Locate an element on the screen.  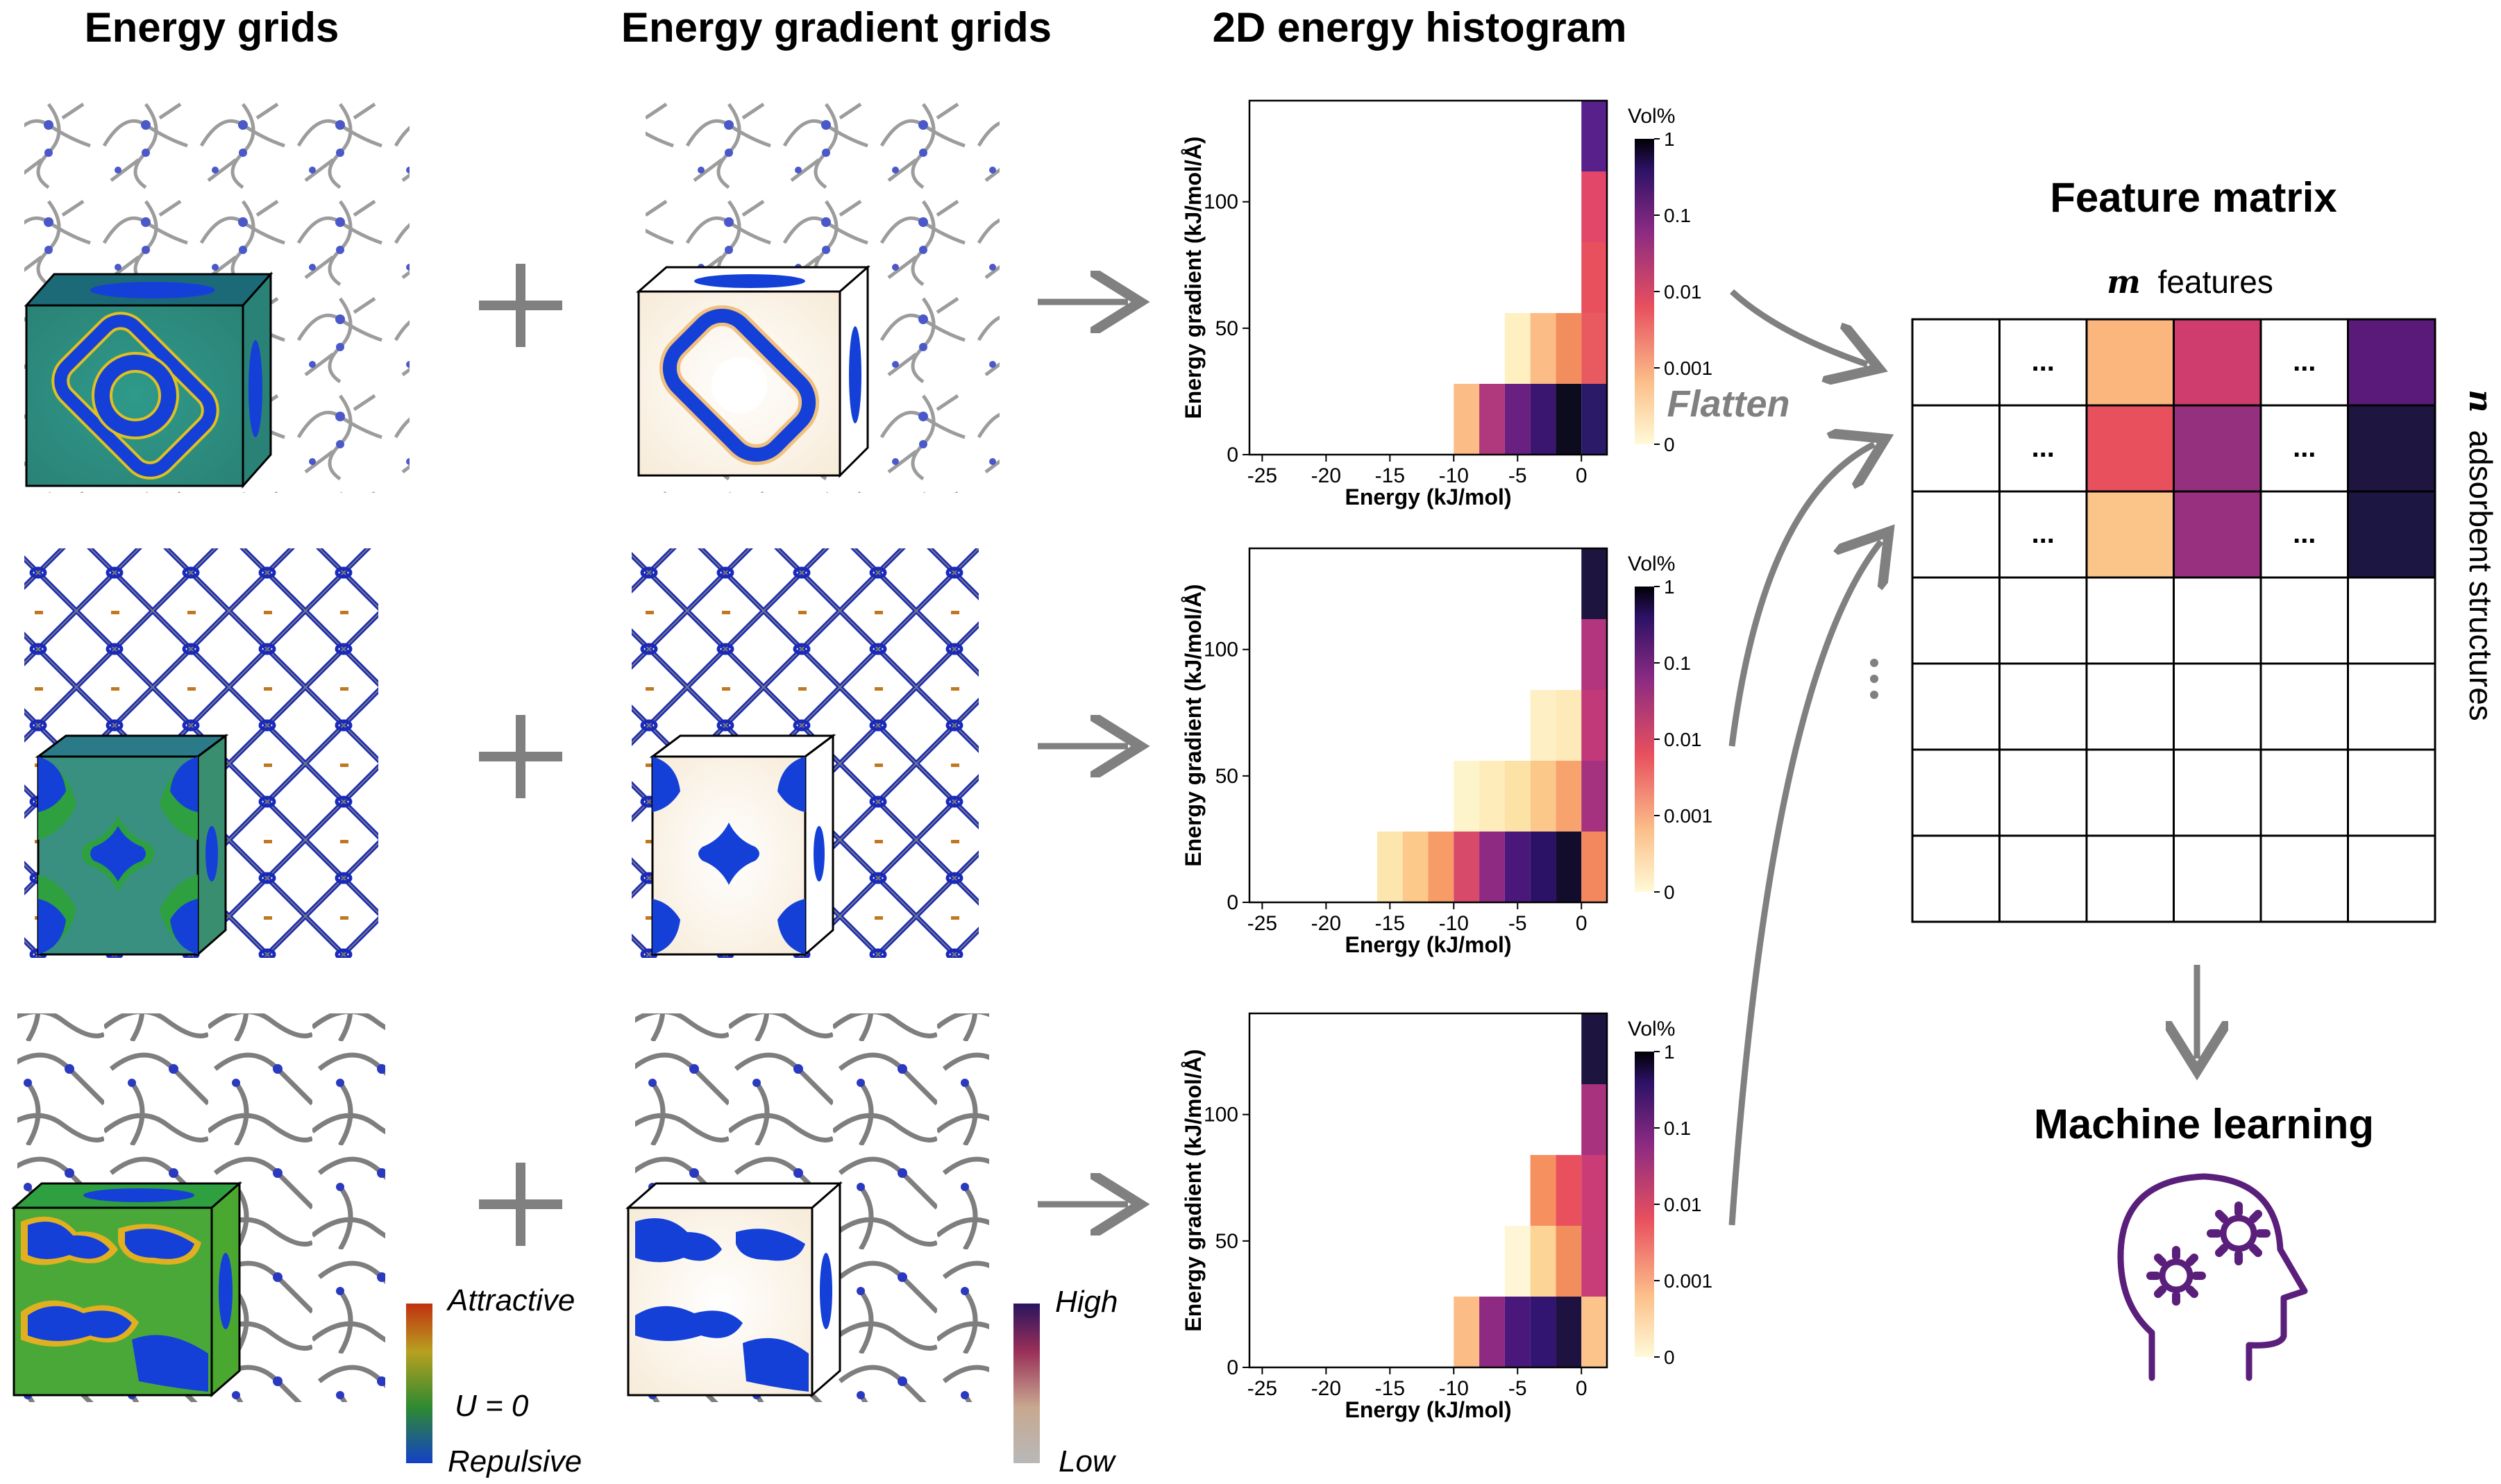
gradient-legend-high: High is located at coordinates (1086, 1302).